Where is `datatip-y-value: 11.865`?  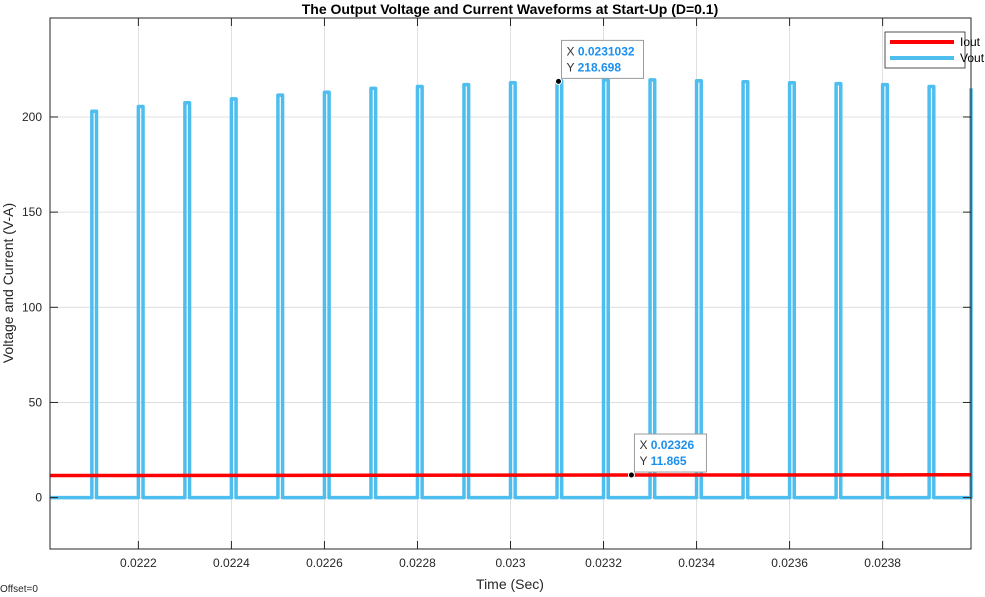
datatip-y-value: 11.865 is located at coordinates (669, 461).